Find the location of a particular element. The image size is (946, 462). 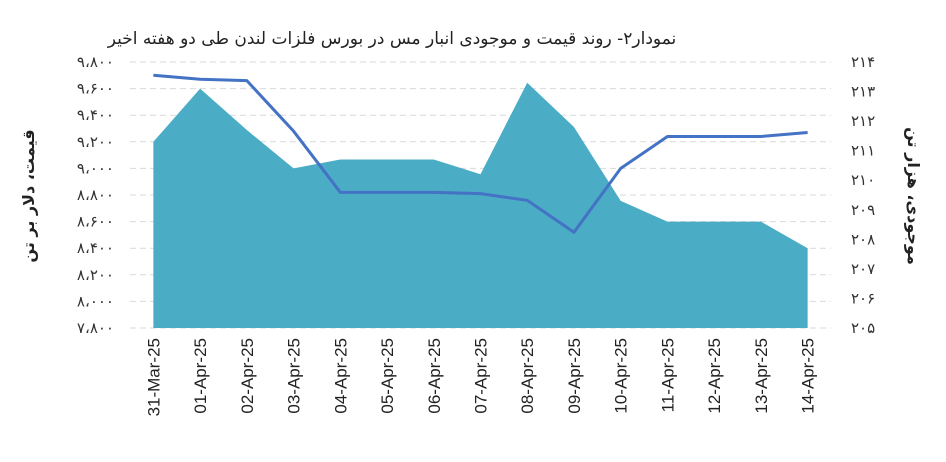

right-tick-label: ۲۱۴ is located at coordinates (863, 62).